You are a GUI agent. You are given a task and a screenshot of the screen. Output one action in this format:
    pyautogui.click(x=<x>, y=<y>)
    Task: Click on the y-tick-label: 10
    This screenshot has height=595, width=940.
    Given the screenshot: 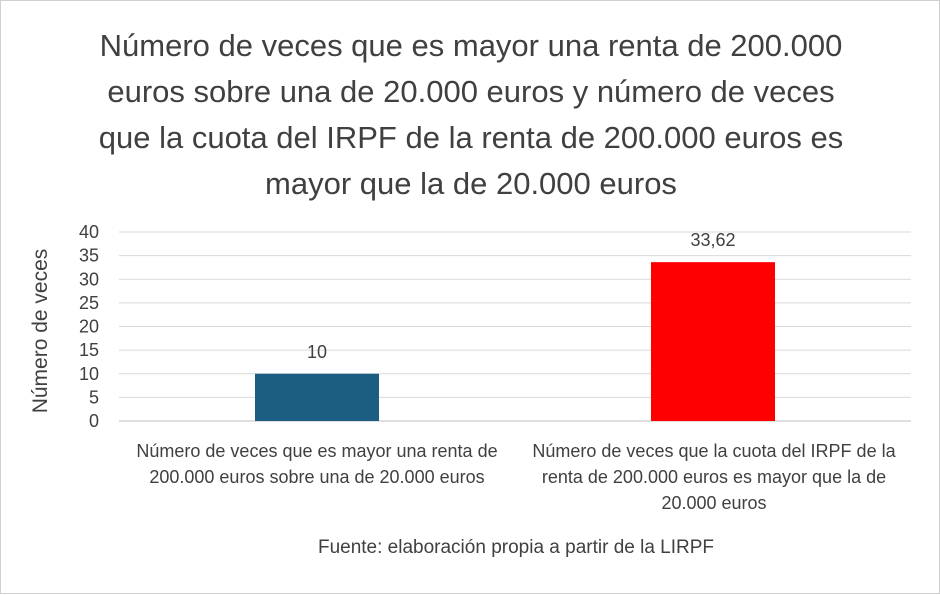 What is the action you would take?
    pyautogui.click(x=89, y=374)
    